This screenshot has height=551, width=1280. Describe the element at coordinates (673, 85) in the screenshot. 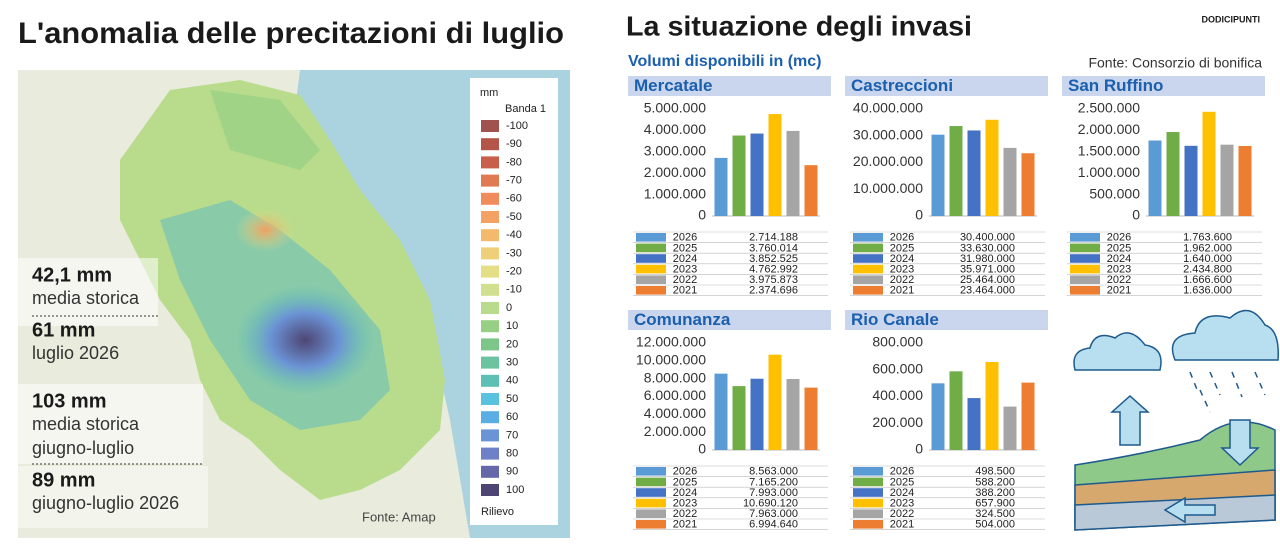

I see `chart-title: Mercatale` at that location.